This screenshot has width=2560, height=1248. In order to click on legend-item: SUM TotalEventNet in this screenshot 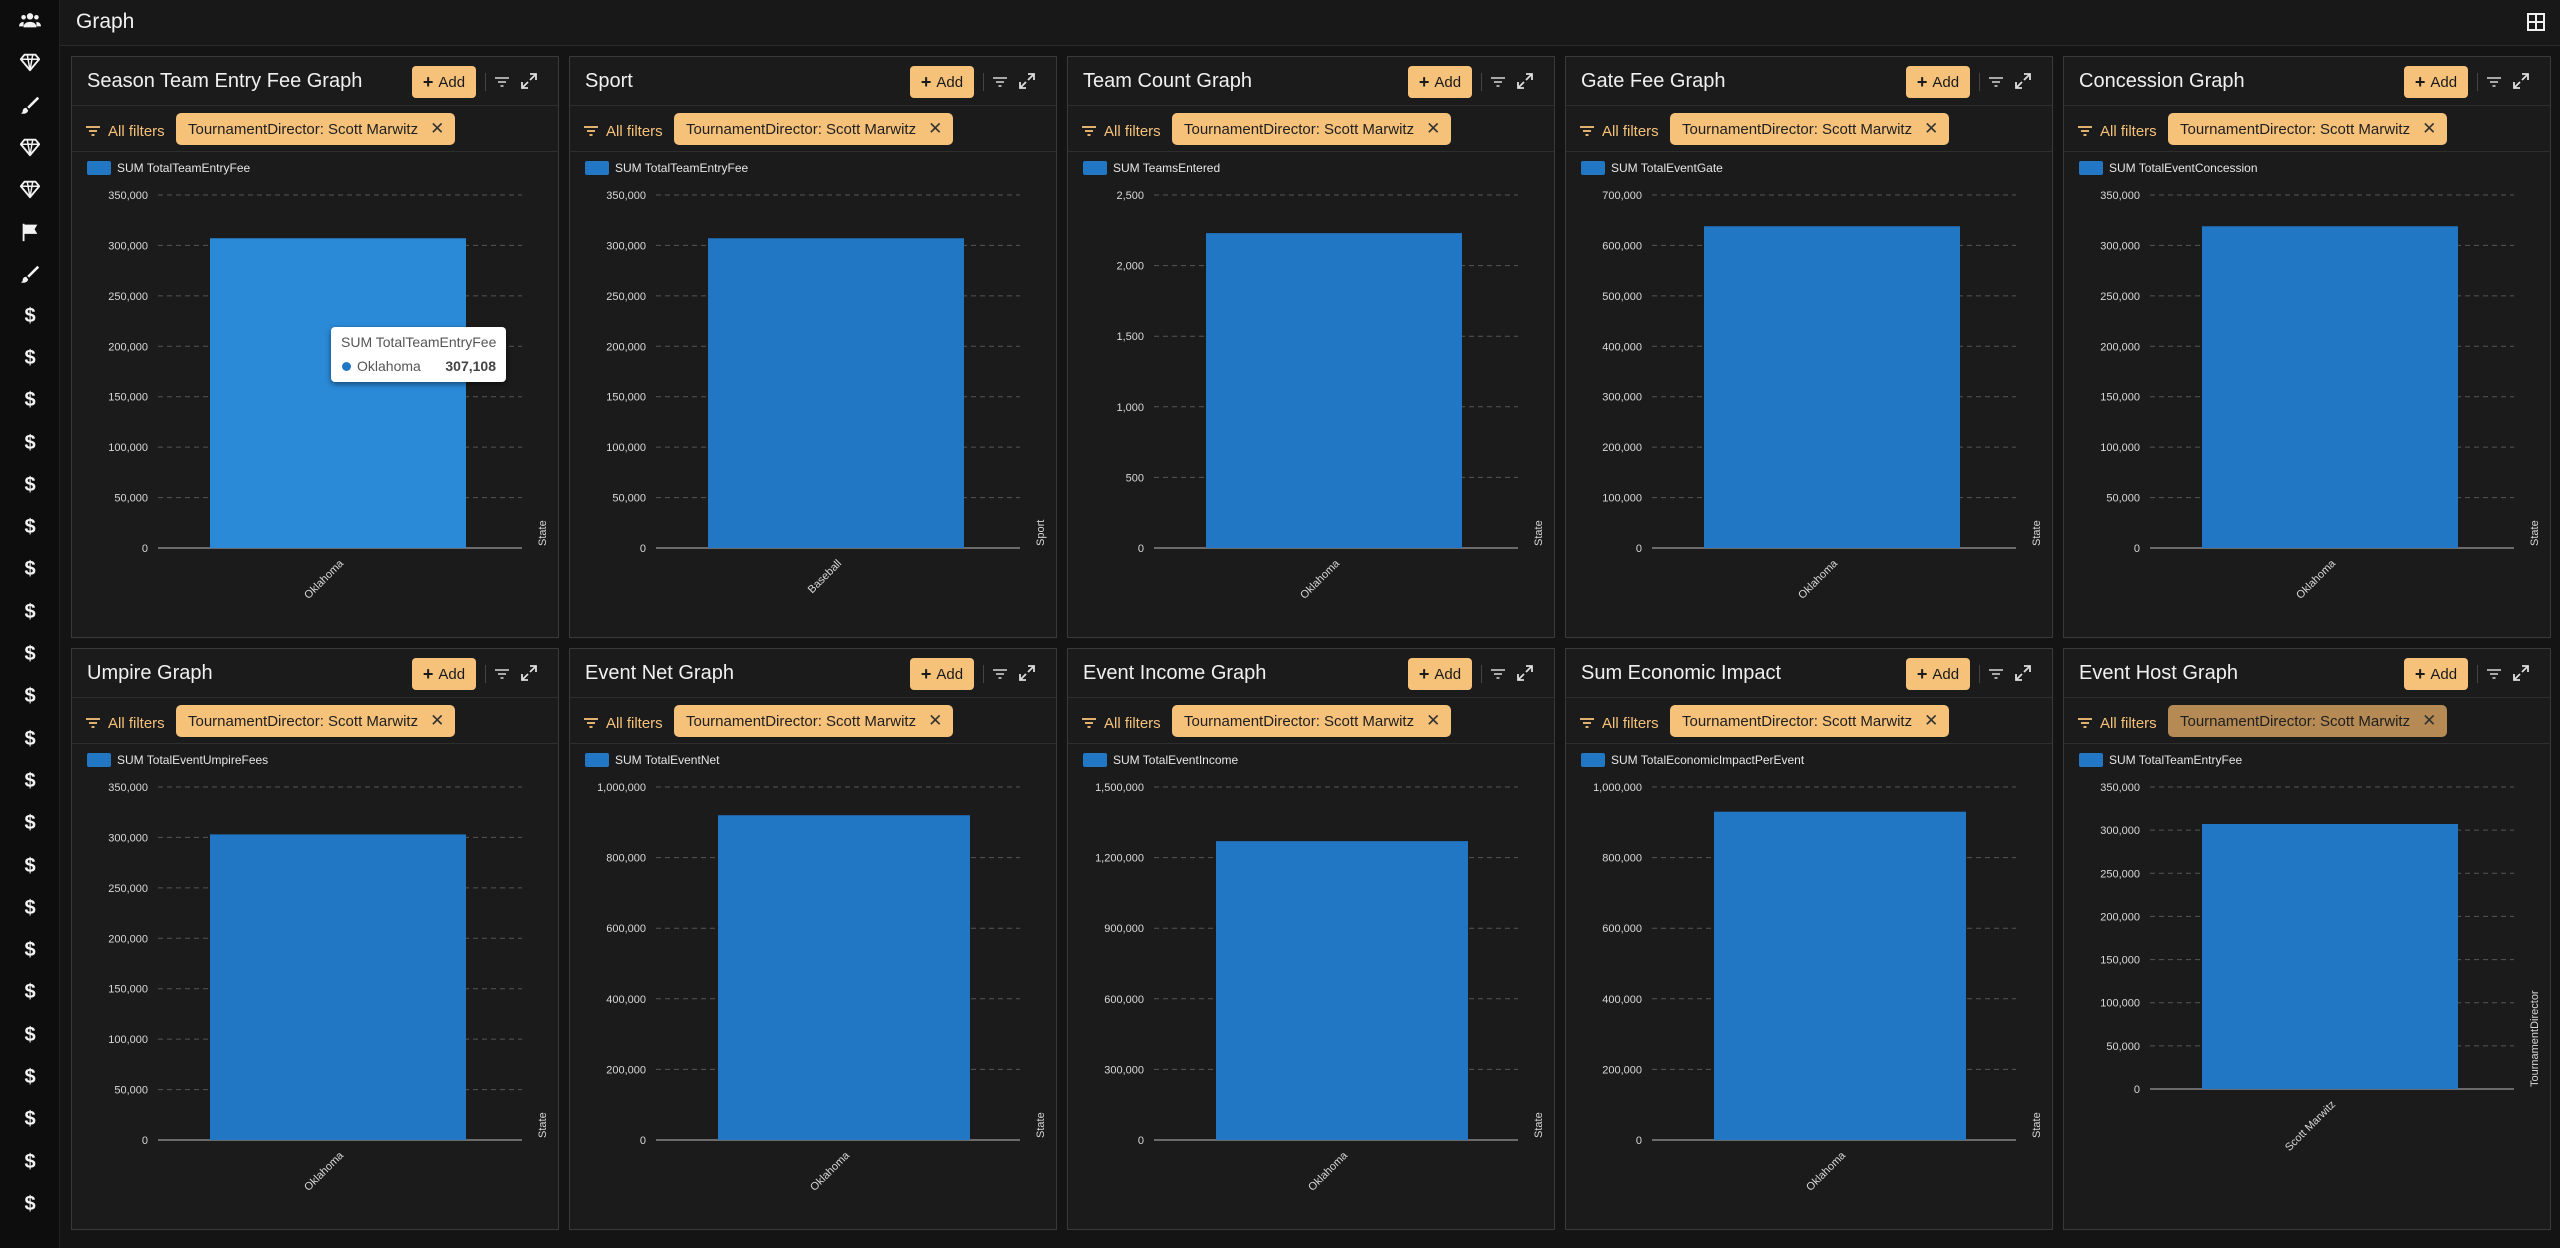, I will do `click(652, 760)`.